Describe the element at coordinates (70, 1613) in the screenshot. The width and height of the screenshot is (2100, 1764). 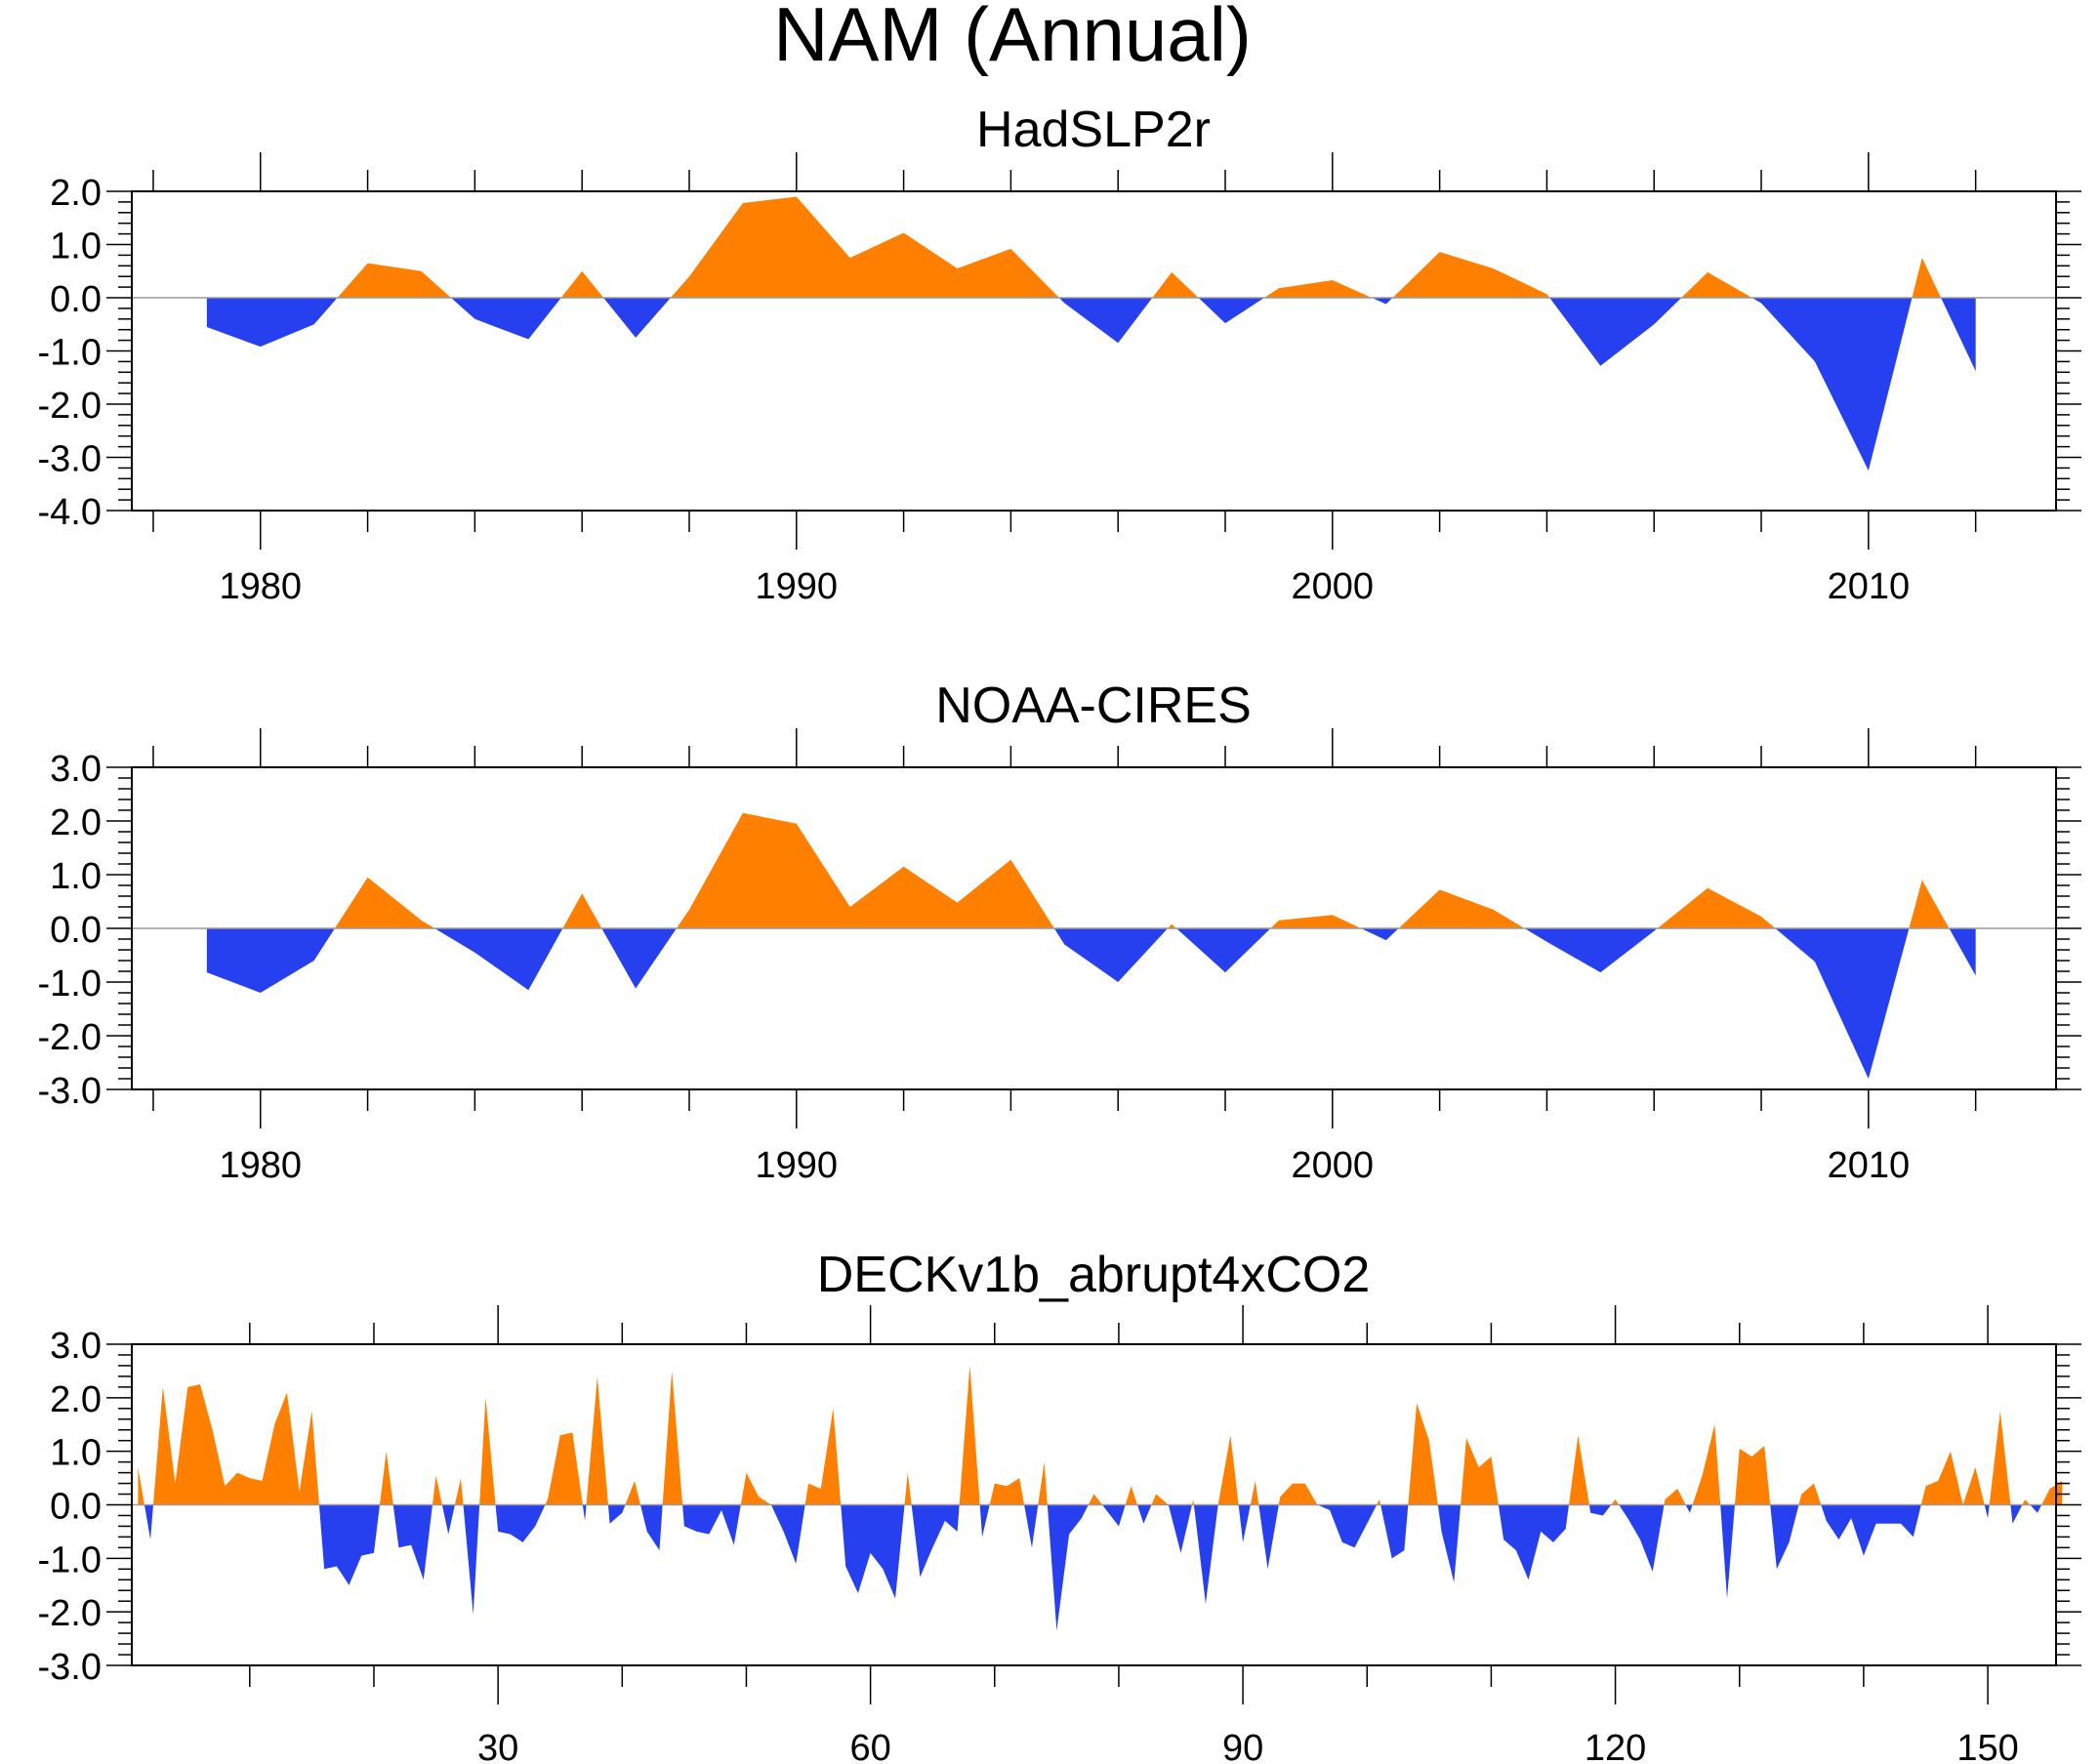
I see `y-tick-label: -2.0` at that location.